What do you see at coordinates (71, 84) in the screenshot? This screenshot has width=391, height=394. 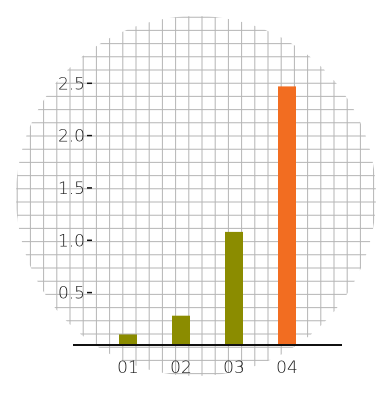 I see `y-tick-label: 2.5` at bounding box center [71, 84].